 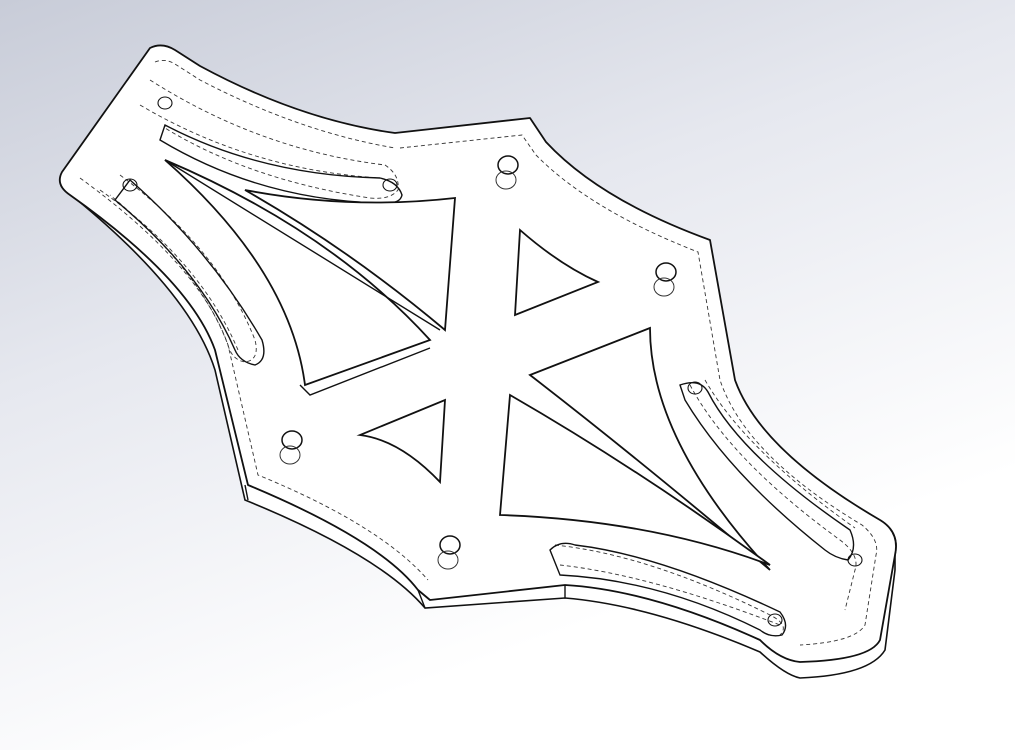 I want to click on cutout-right, so click(x=649, y=448).